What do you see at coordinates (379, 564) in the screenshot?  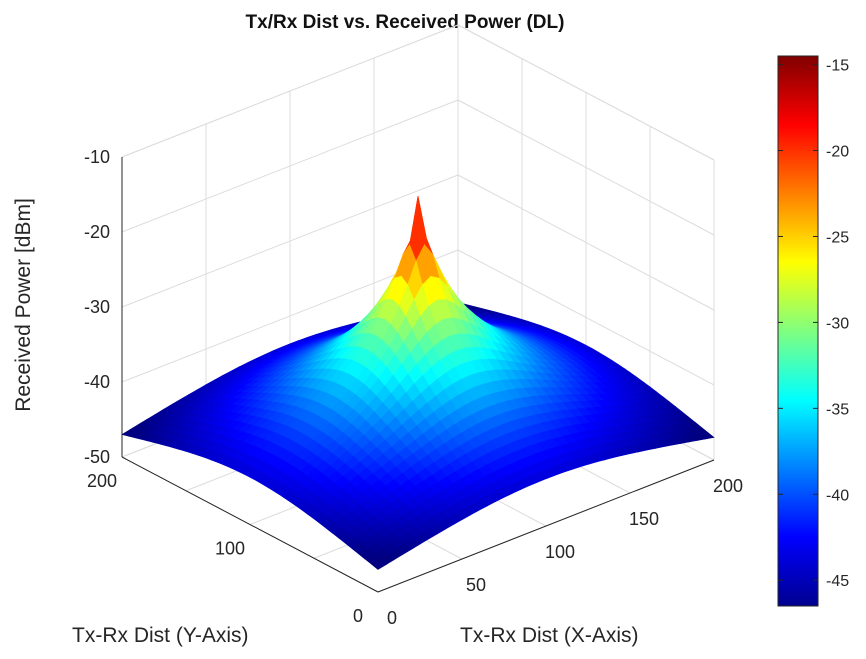 I see `surface-patch` at bounding box center [379, 564].